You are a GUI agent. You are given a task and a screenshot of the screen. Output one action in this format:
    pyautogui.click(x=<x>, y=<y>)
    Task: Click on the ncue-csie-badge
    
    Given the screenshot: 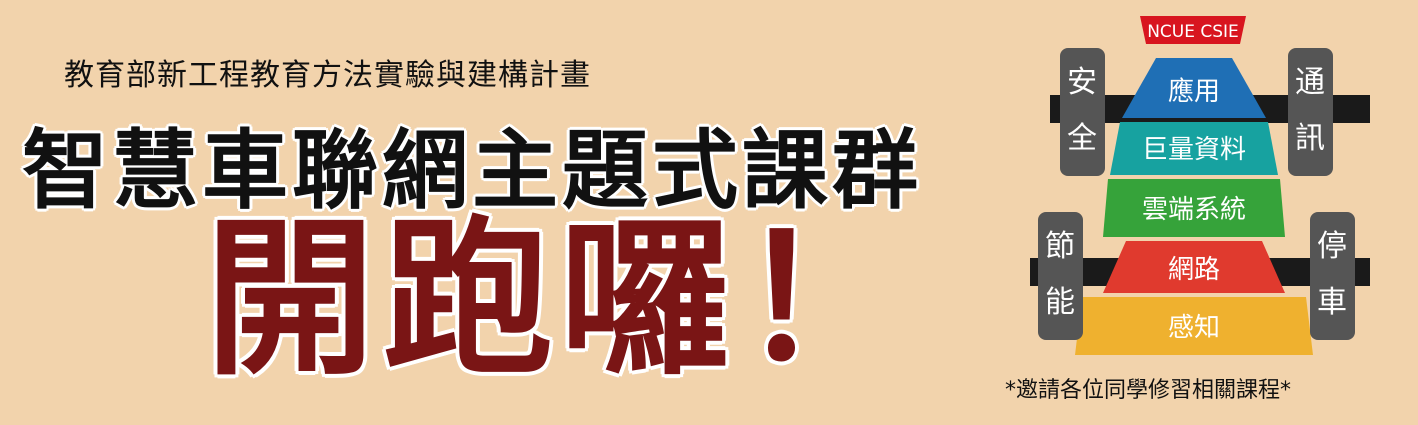 What is the action you would take?
    pyautogui.click(x=1193, y=30)
    